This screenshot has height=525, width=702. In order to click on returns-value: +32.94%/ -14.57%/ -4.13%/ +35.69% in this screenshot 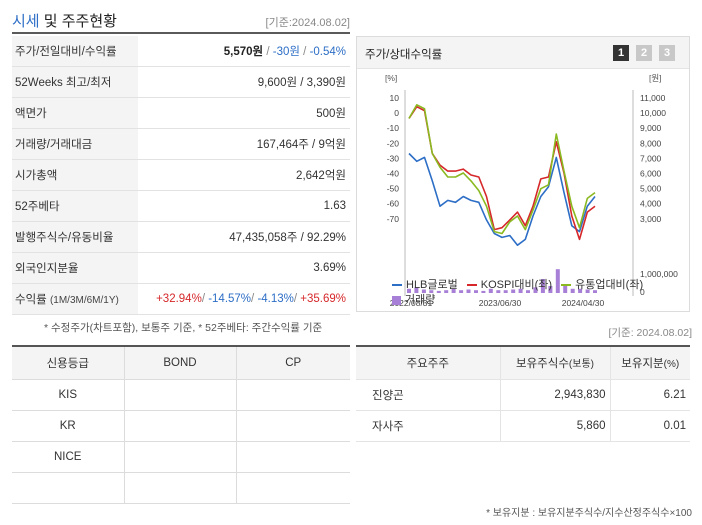, I will do `click(244, 299)`.